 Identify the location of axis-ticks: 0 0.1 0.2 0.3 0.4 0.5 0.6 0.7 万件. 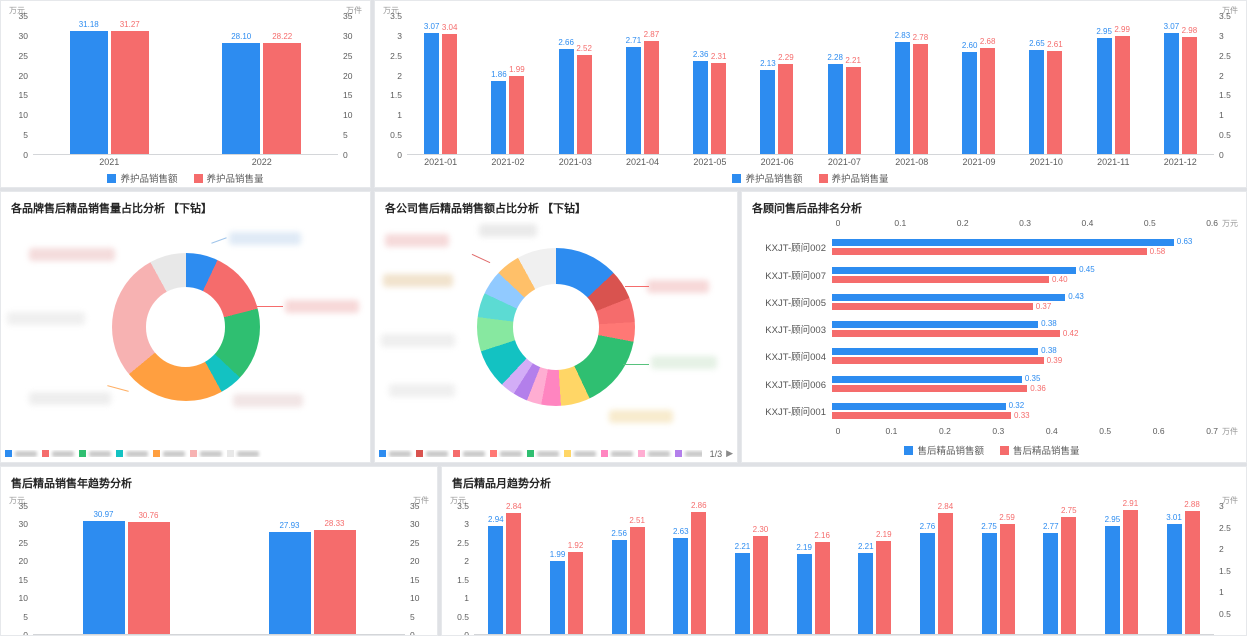
(1037, 433).